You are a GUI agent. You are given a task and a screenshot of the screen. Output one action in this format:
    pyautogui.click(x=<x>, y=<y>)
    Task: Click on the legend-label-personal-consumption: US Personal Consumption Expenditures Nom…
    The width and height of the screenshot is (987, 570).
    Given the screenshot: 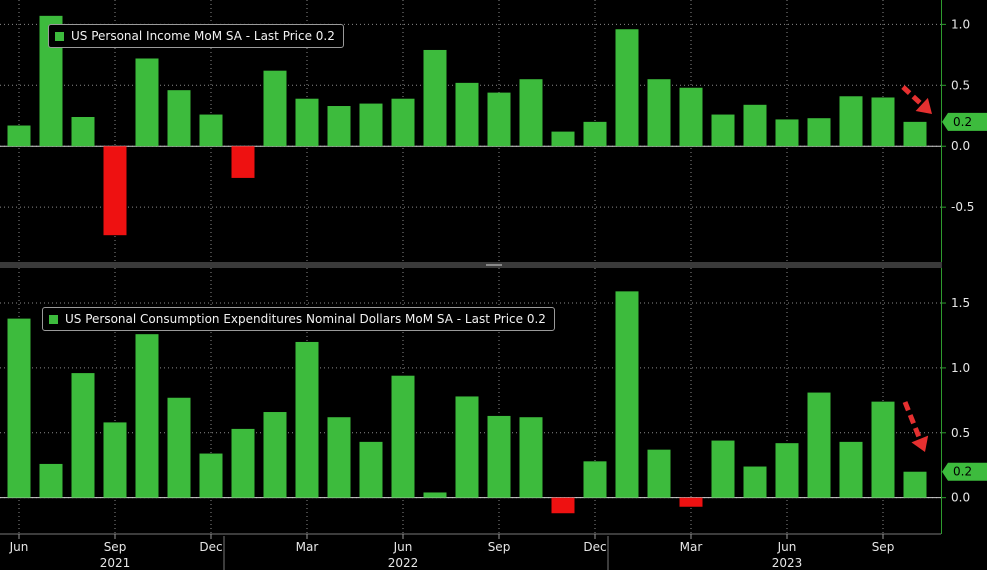 What is the action you would take?
    pyautogui.click(x=305, y=319)
    